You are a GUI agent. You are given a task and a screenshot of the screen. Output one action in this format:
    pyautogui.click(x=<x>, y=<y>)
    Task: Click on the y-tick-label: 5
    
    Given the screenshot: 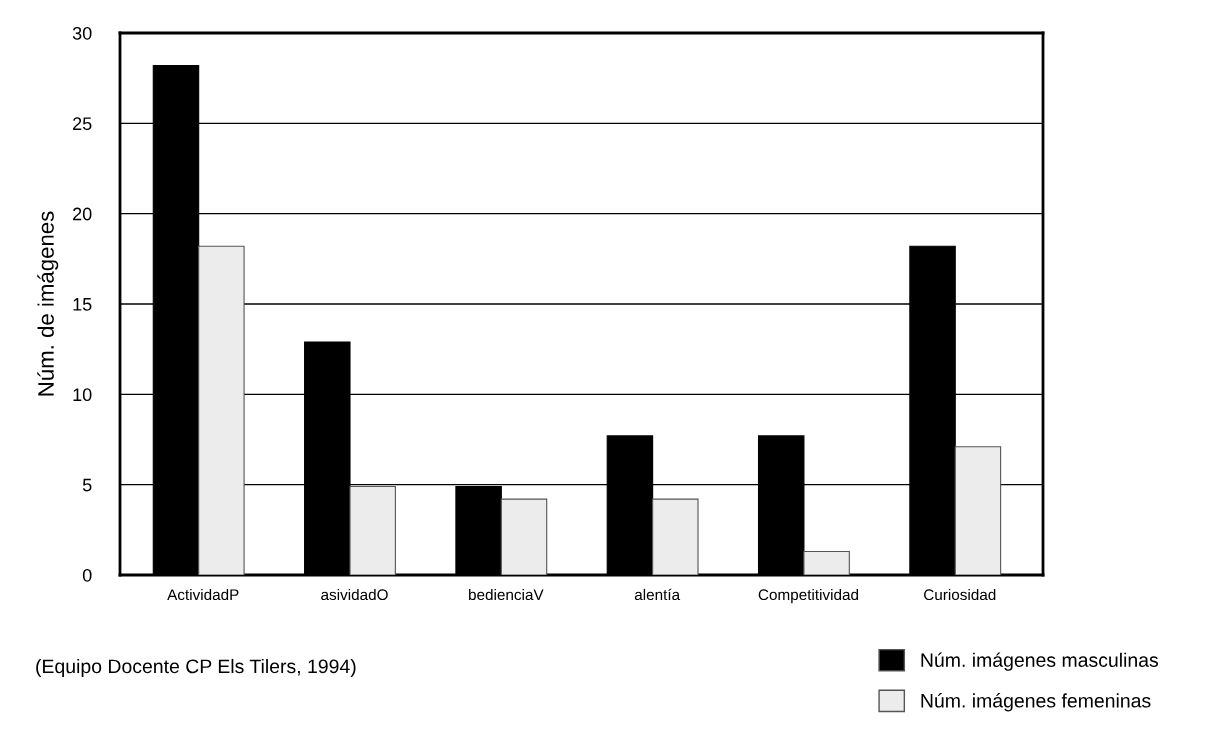 What is the action you would take?
    pyautogui.click(x=87, y=485)
    